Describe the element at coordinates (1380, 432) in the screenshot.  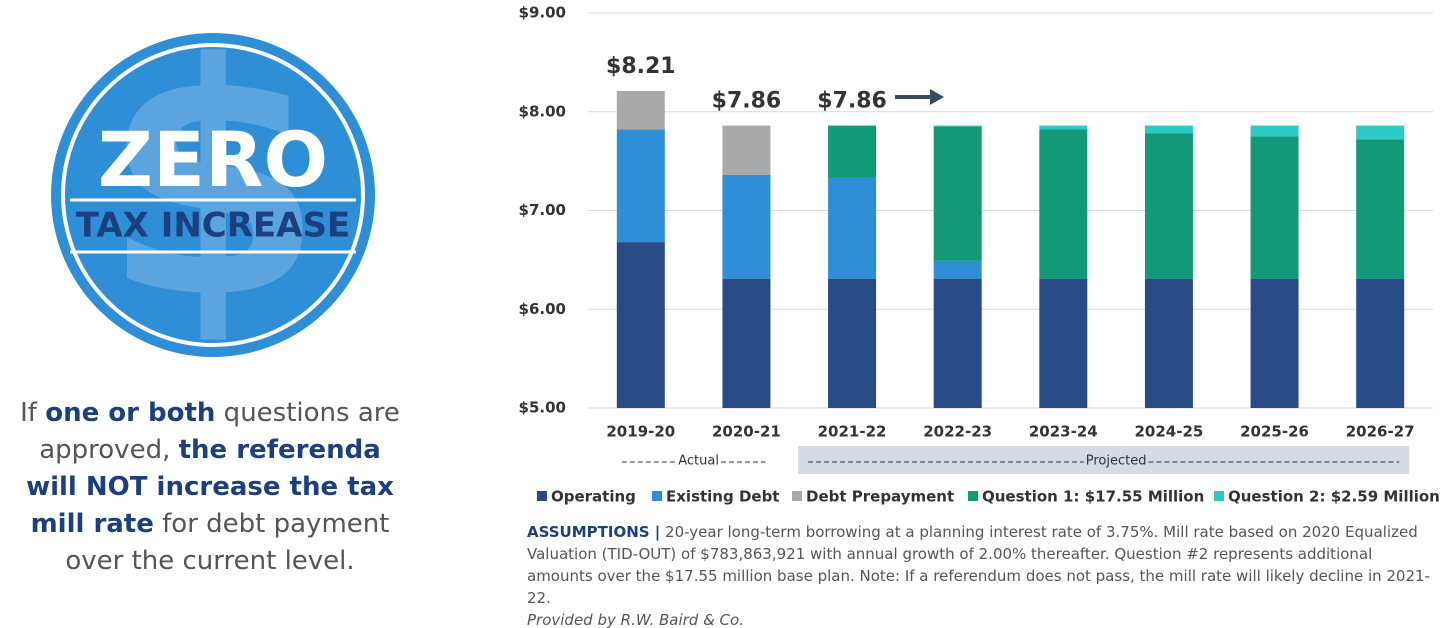
I see `x-tick-label: 2026-27` at that location.